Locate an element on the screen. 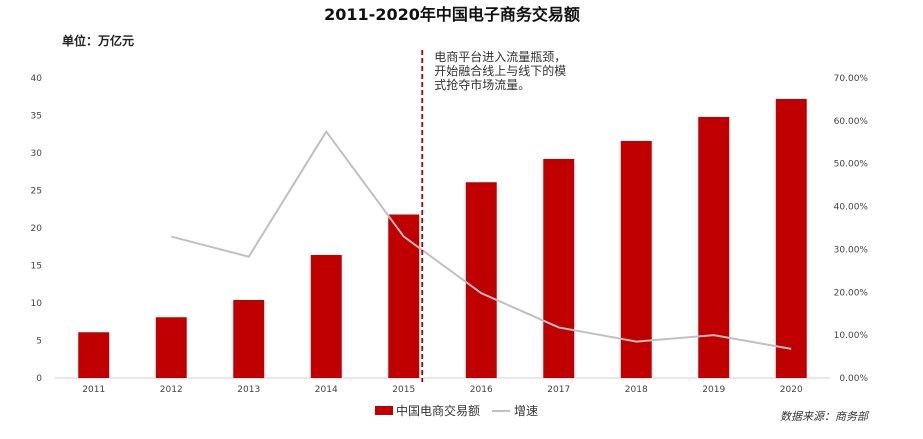  y-left-tick-label: 25 is located at coordinates (36, 192).